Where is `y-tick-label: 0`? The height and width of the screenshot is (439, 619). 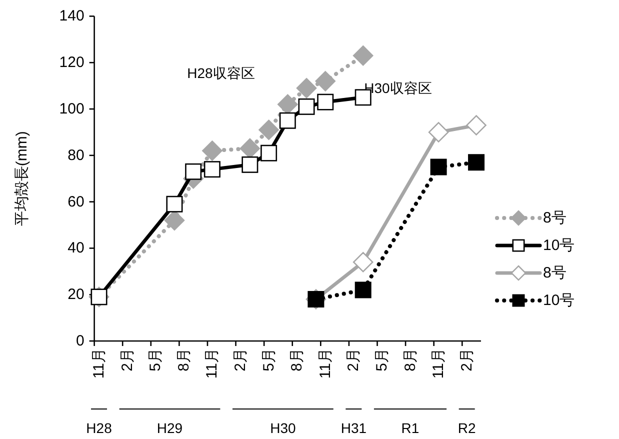
y-tick-label: 0 is located at coordinates (80, 341).